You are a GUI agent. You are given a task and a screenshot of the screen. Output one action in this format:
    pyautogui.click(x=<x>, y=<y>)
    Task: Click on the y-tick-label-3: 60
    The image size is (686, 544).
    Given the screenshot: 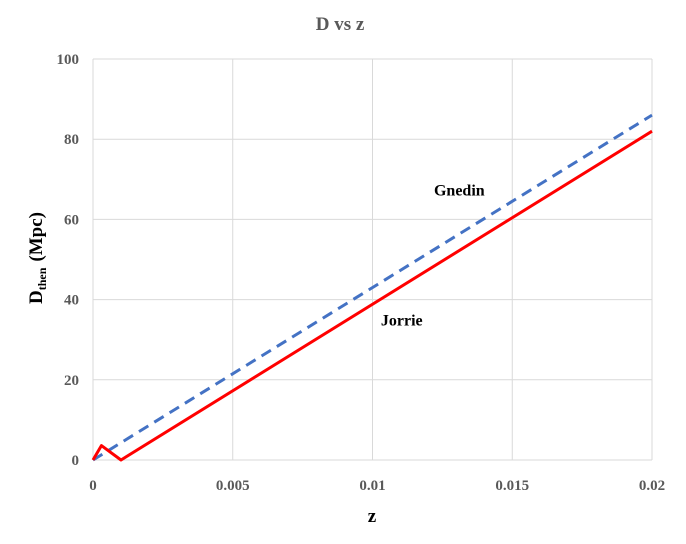 What is the action you would take?
    pyautogui.click(x=71, y=220)
    